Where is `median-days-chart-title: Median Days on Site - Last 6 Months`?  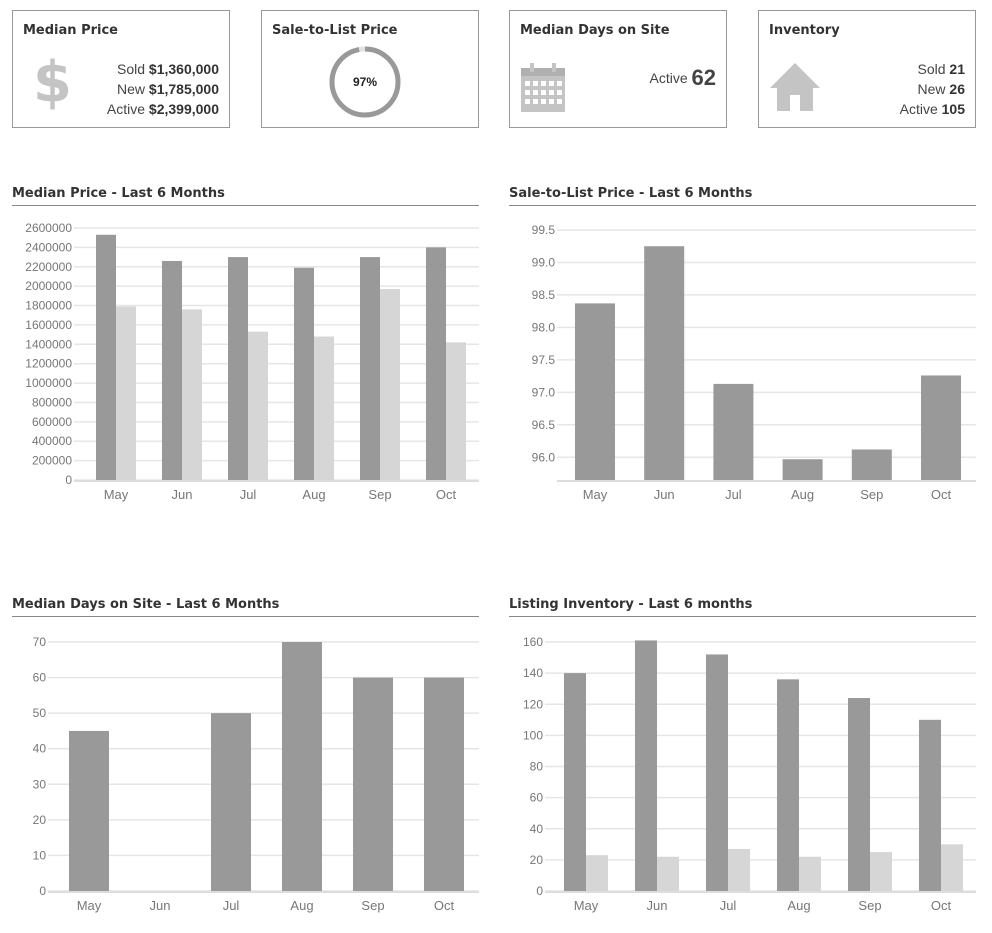 median-days-chart-title: Median Days on Site - Last 6 Months is located at coordinates (146, 604).